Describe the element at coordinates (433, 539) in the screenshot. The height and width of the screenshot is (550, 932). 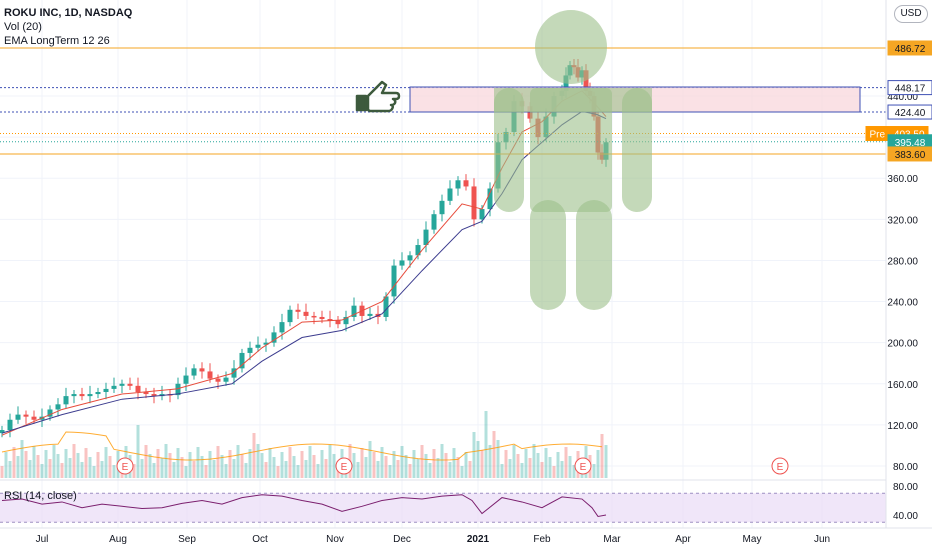
I see `time-axis: Jul Aug Sep Oct Nov Dec 2021 Feb Mar Apr May Jun` at that location.